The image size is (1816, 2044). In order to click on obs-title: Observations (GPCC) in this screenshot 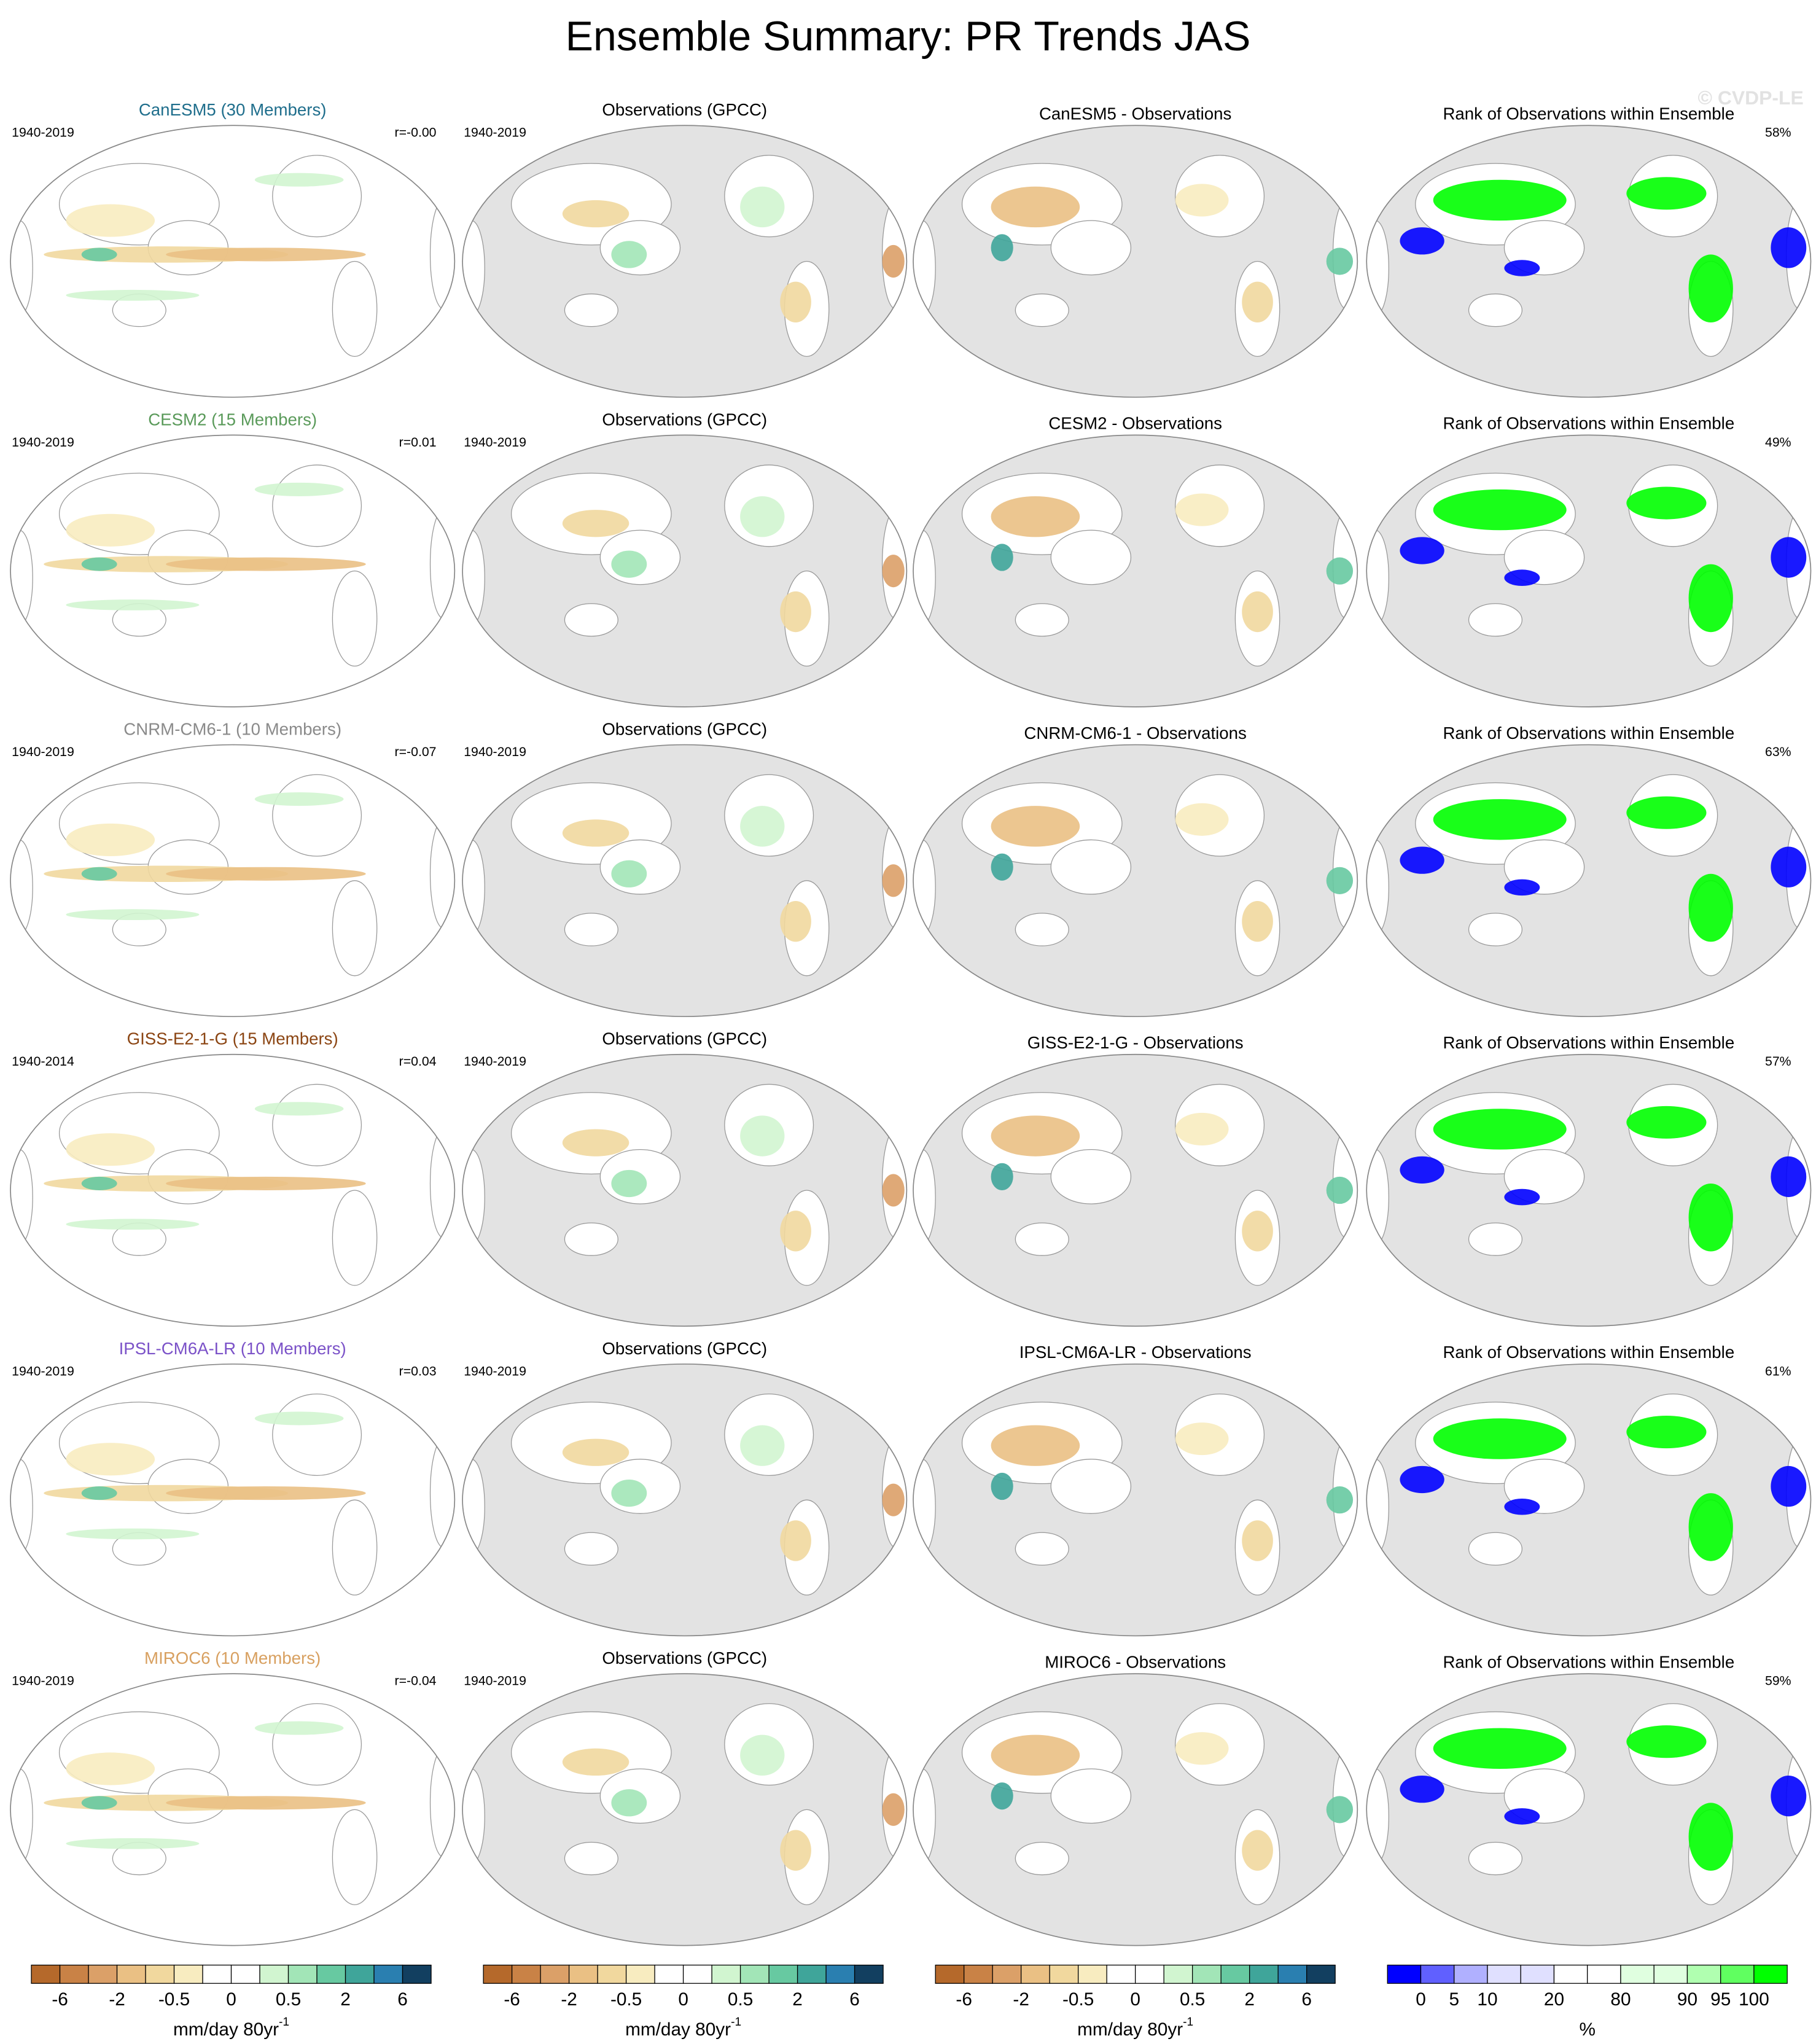, I will do `click(684, 728)`.